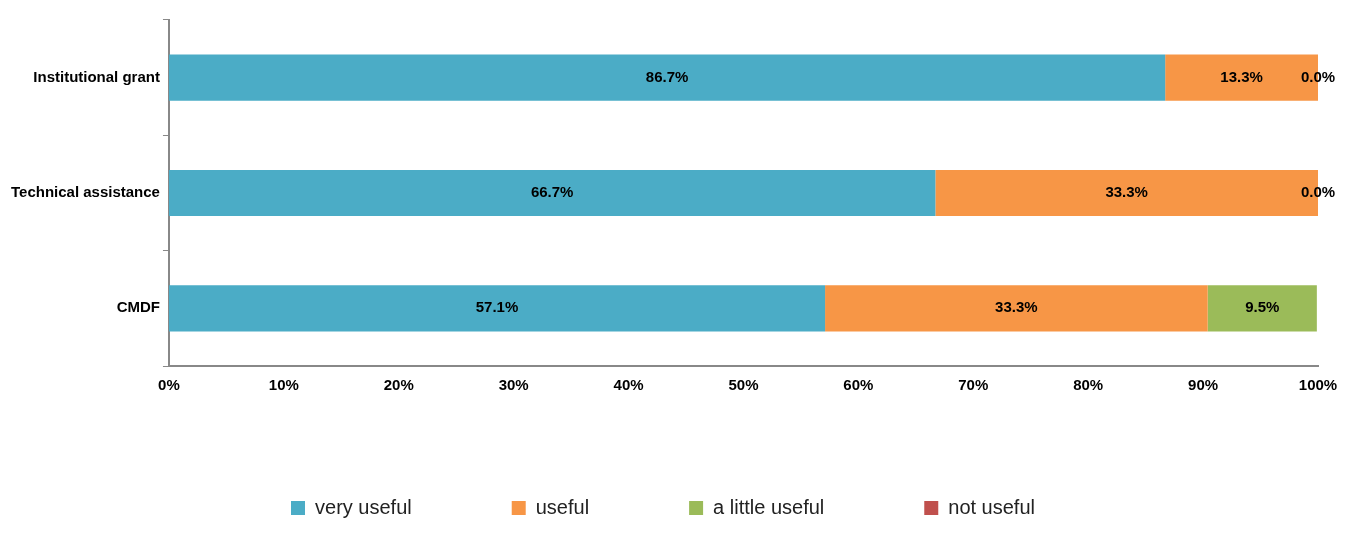 The image size is (1358, 539). Describe the element at coordinates (283, 385) in the screenshot. I see `x-tick-label: 10%` at that location.